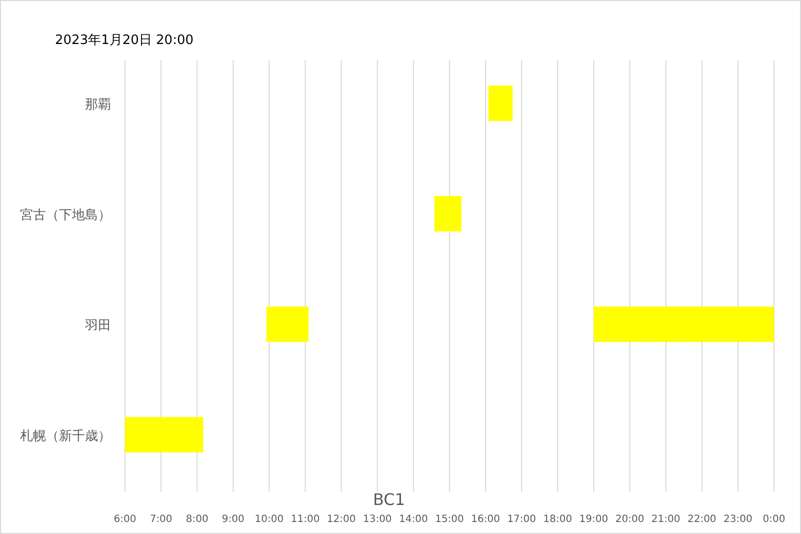 The image size is (801, 534). I want to click on y-tick-label: 羽田, so click(97, 326).